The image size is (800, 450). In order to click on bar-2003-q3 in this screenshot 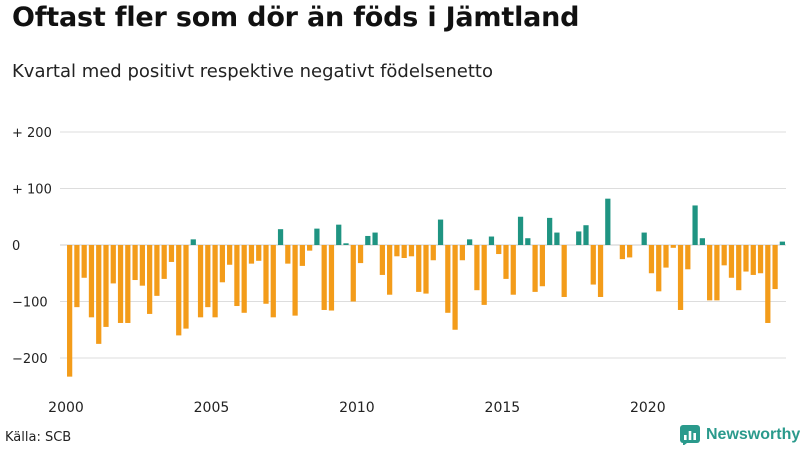, I will do `click(171, 253)`.